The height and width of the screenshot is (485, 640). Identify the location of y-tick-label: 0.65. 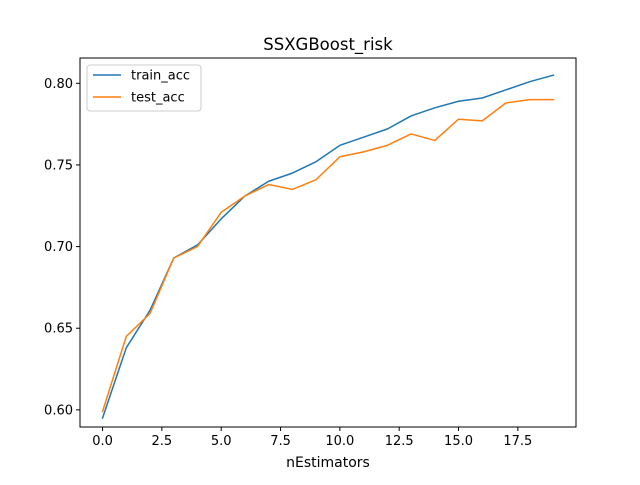
(58, 329).